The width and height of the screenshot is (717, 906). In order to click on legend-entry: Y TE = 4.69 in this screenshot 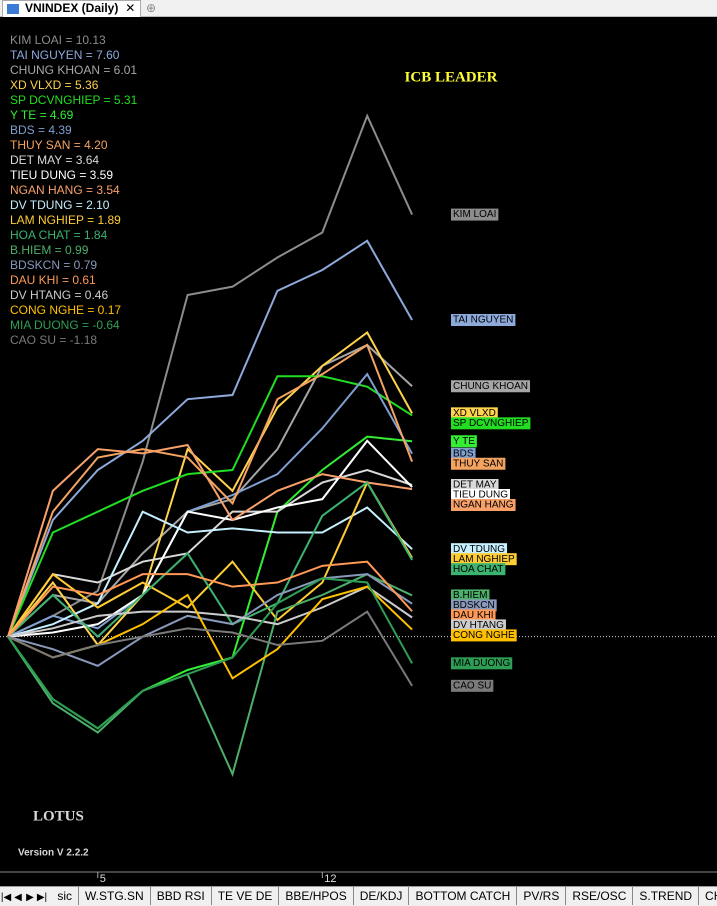, I will do `click(42, 115)`.